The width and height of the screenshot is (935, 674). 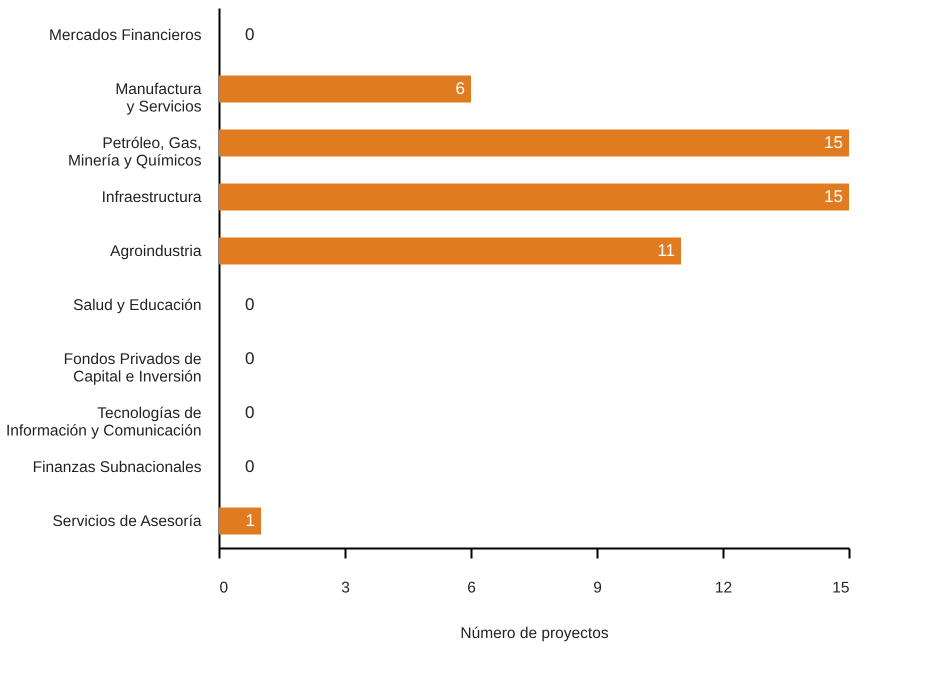 What do you see at coordinates (723, 588) in the screenshot?
I see `x-tick-label: 12` at bounding box center [723, 588].